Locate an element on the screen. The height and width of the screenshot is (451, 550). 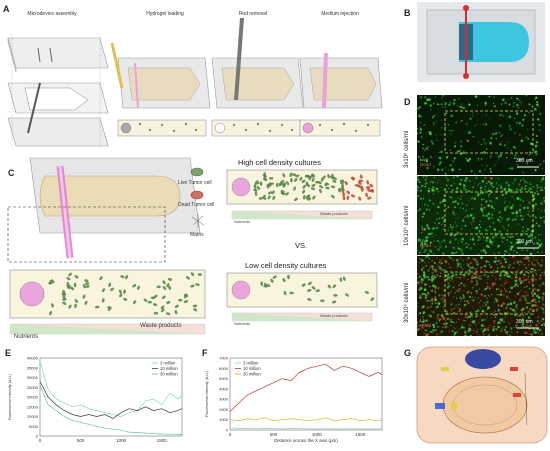
d3-dead-label: Dead is located at coordinates (425, 325).